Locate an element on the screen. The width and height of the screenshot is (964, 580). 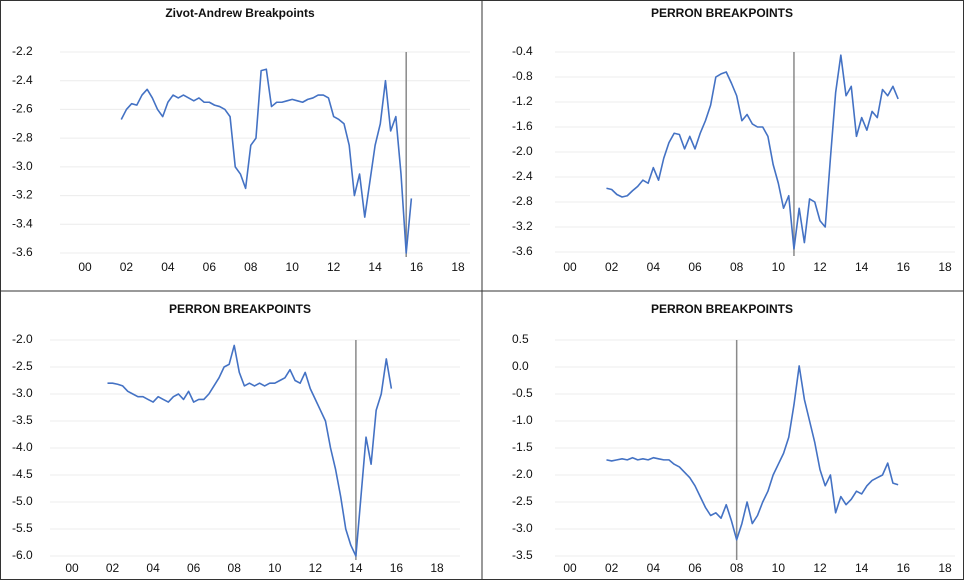
y-tick-label: -5.0 is located at coordinates (22, 501).